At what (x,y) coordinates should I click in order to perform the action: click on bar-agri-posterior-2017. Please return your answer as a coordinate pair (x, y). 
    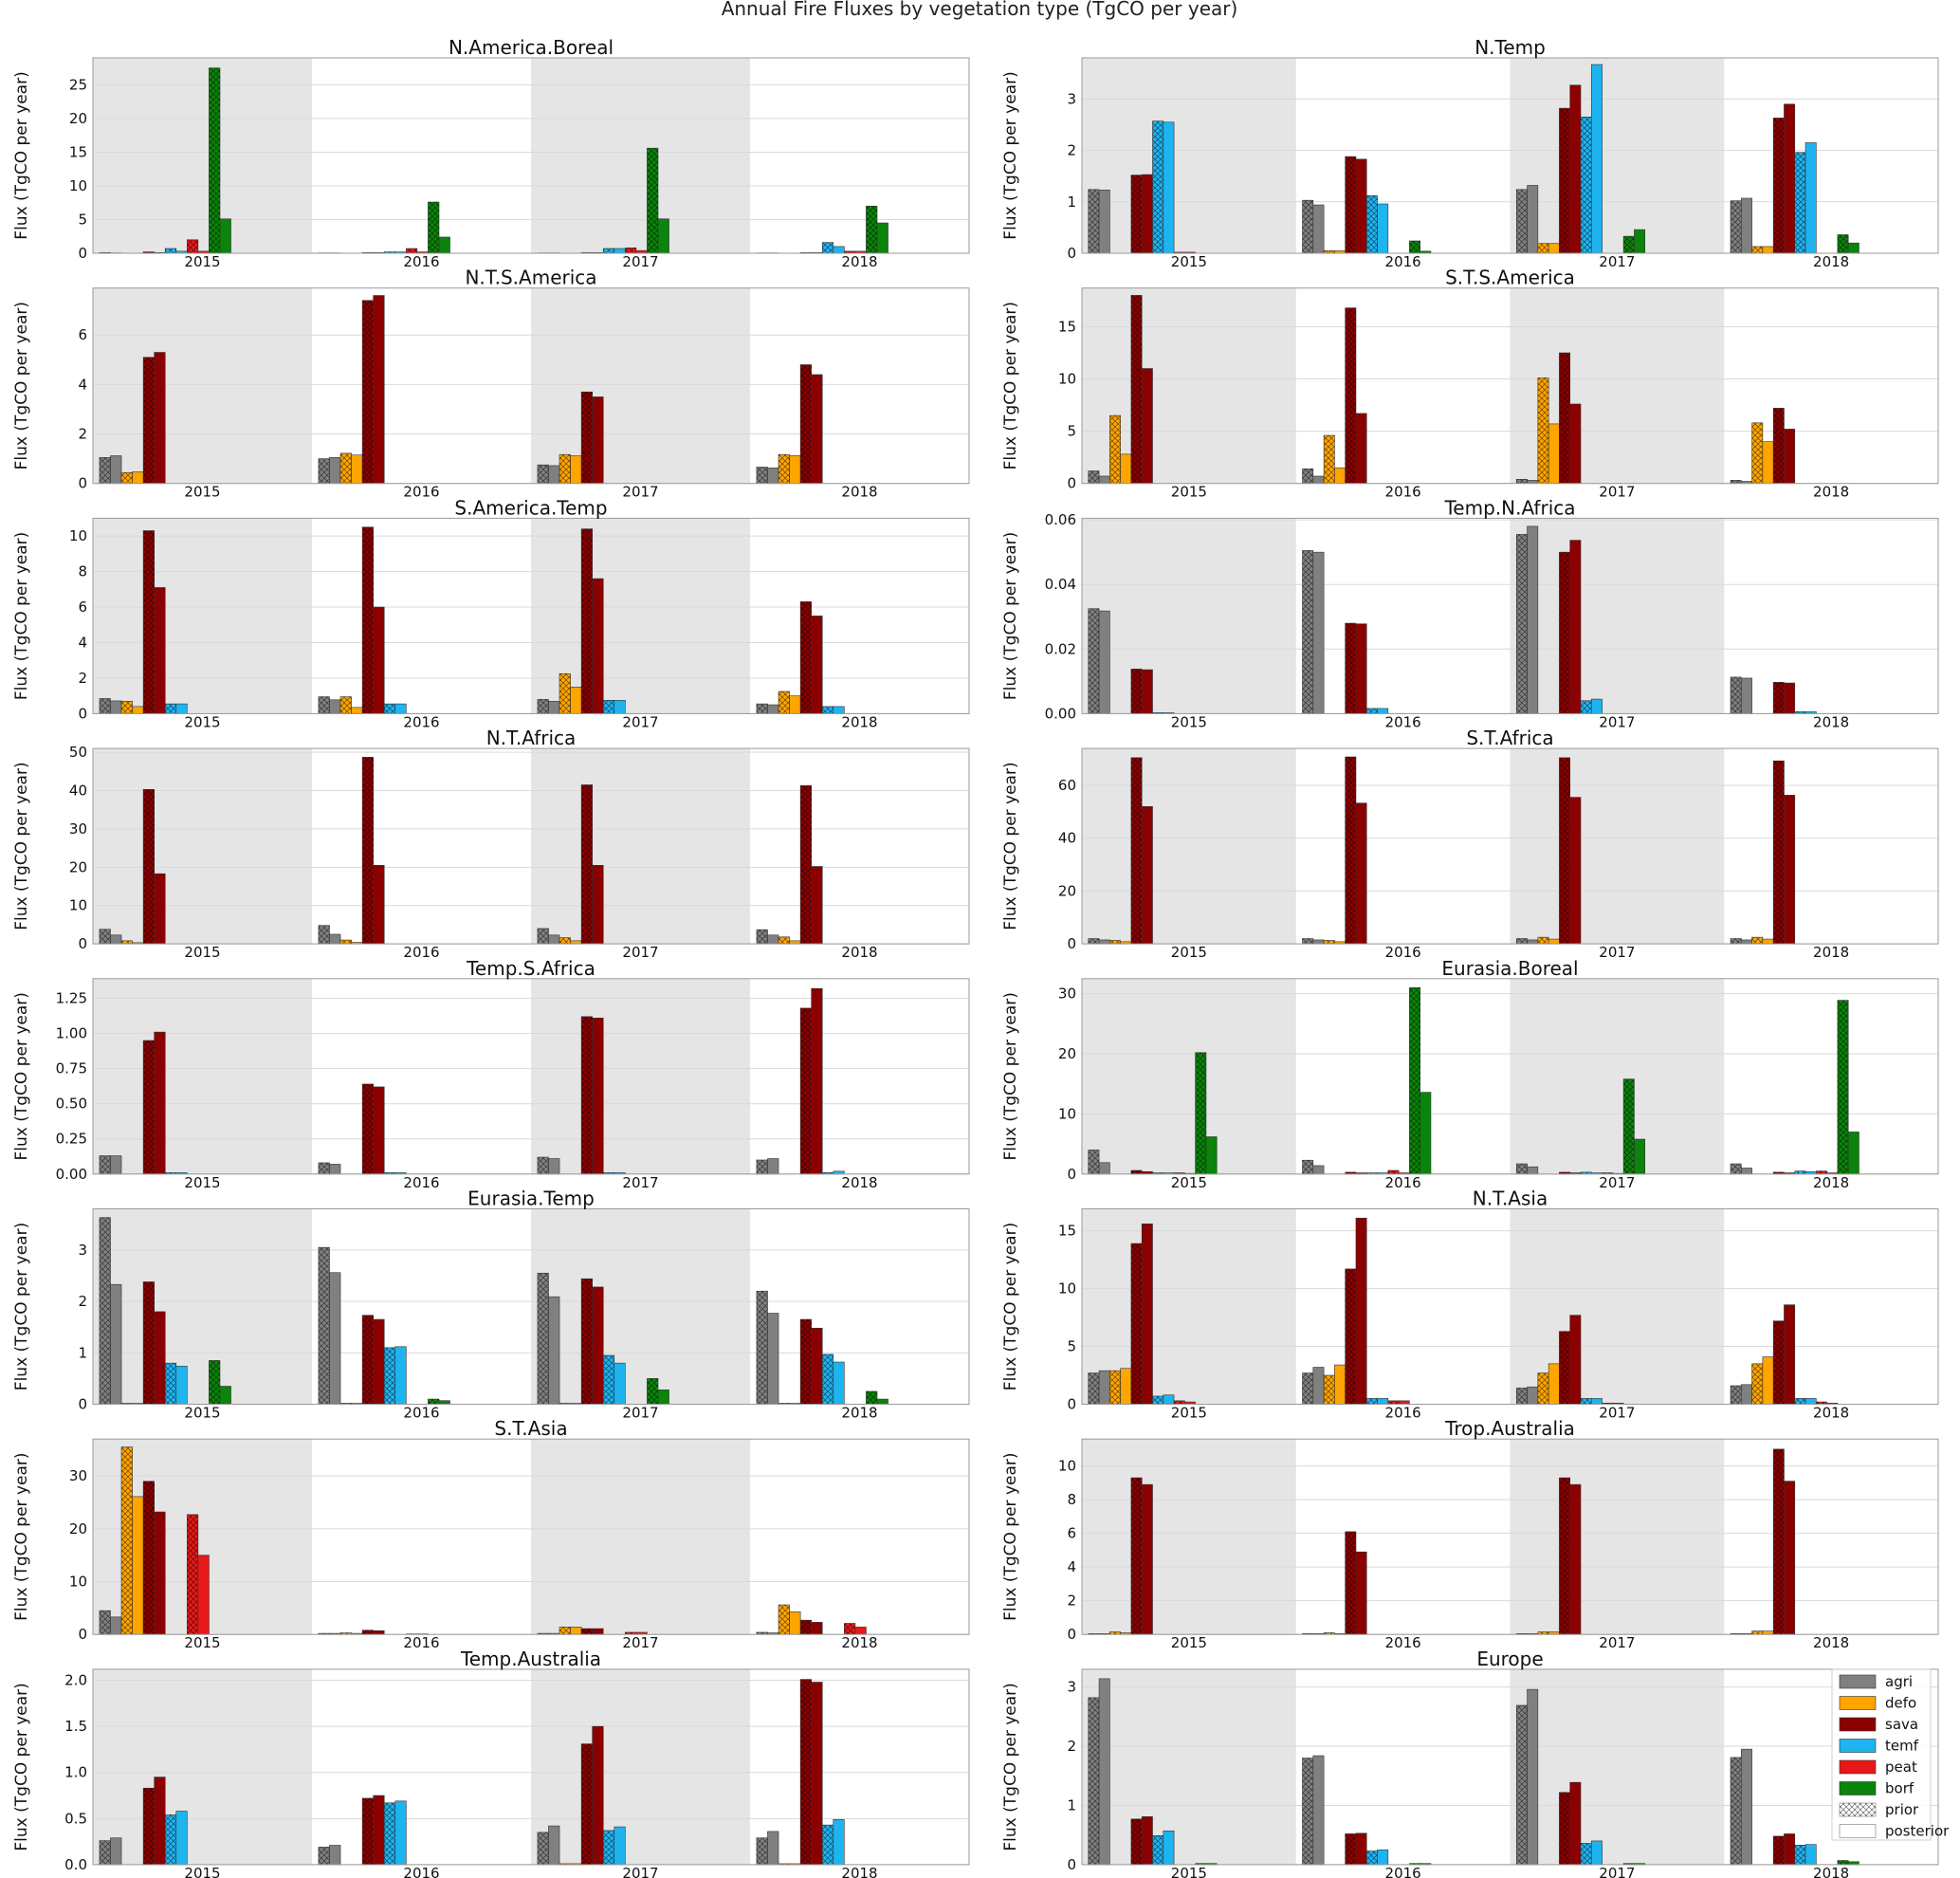
    Looking at the image, I should click on (1533, 619).